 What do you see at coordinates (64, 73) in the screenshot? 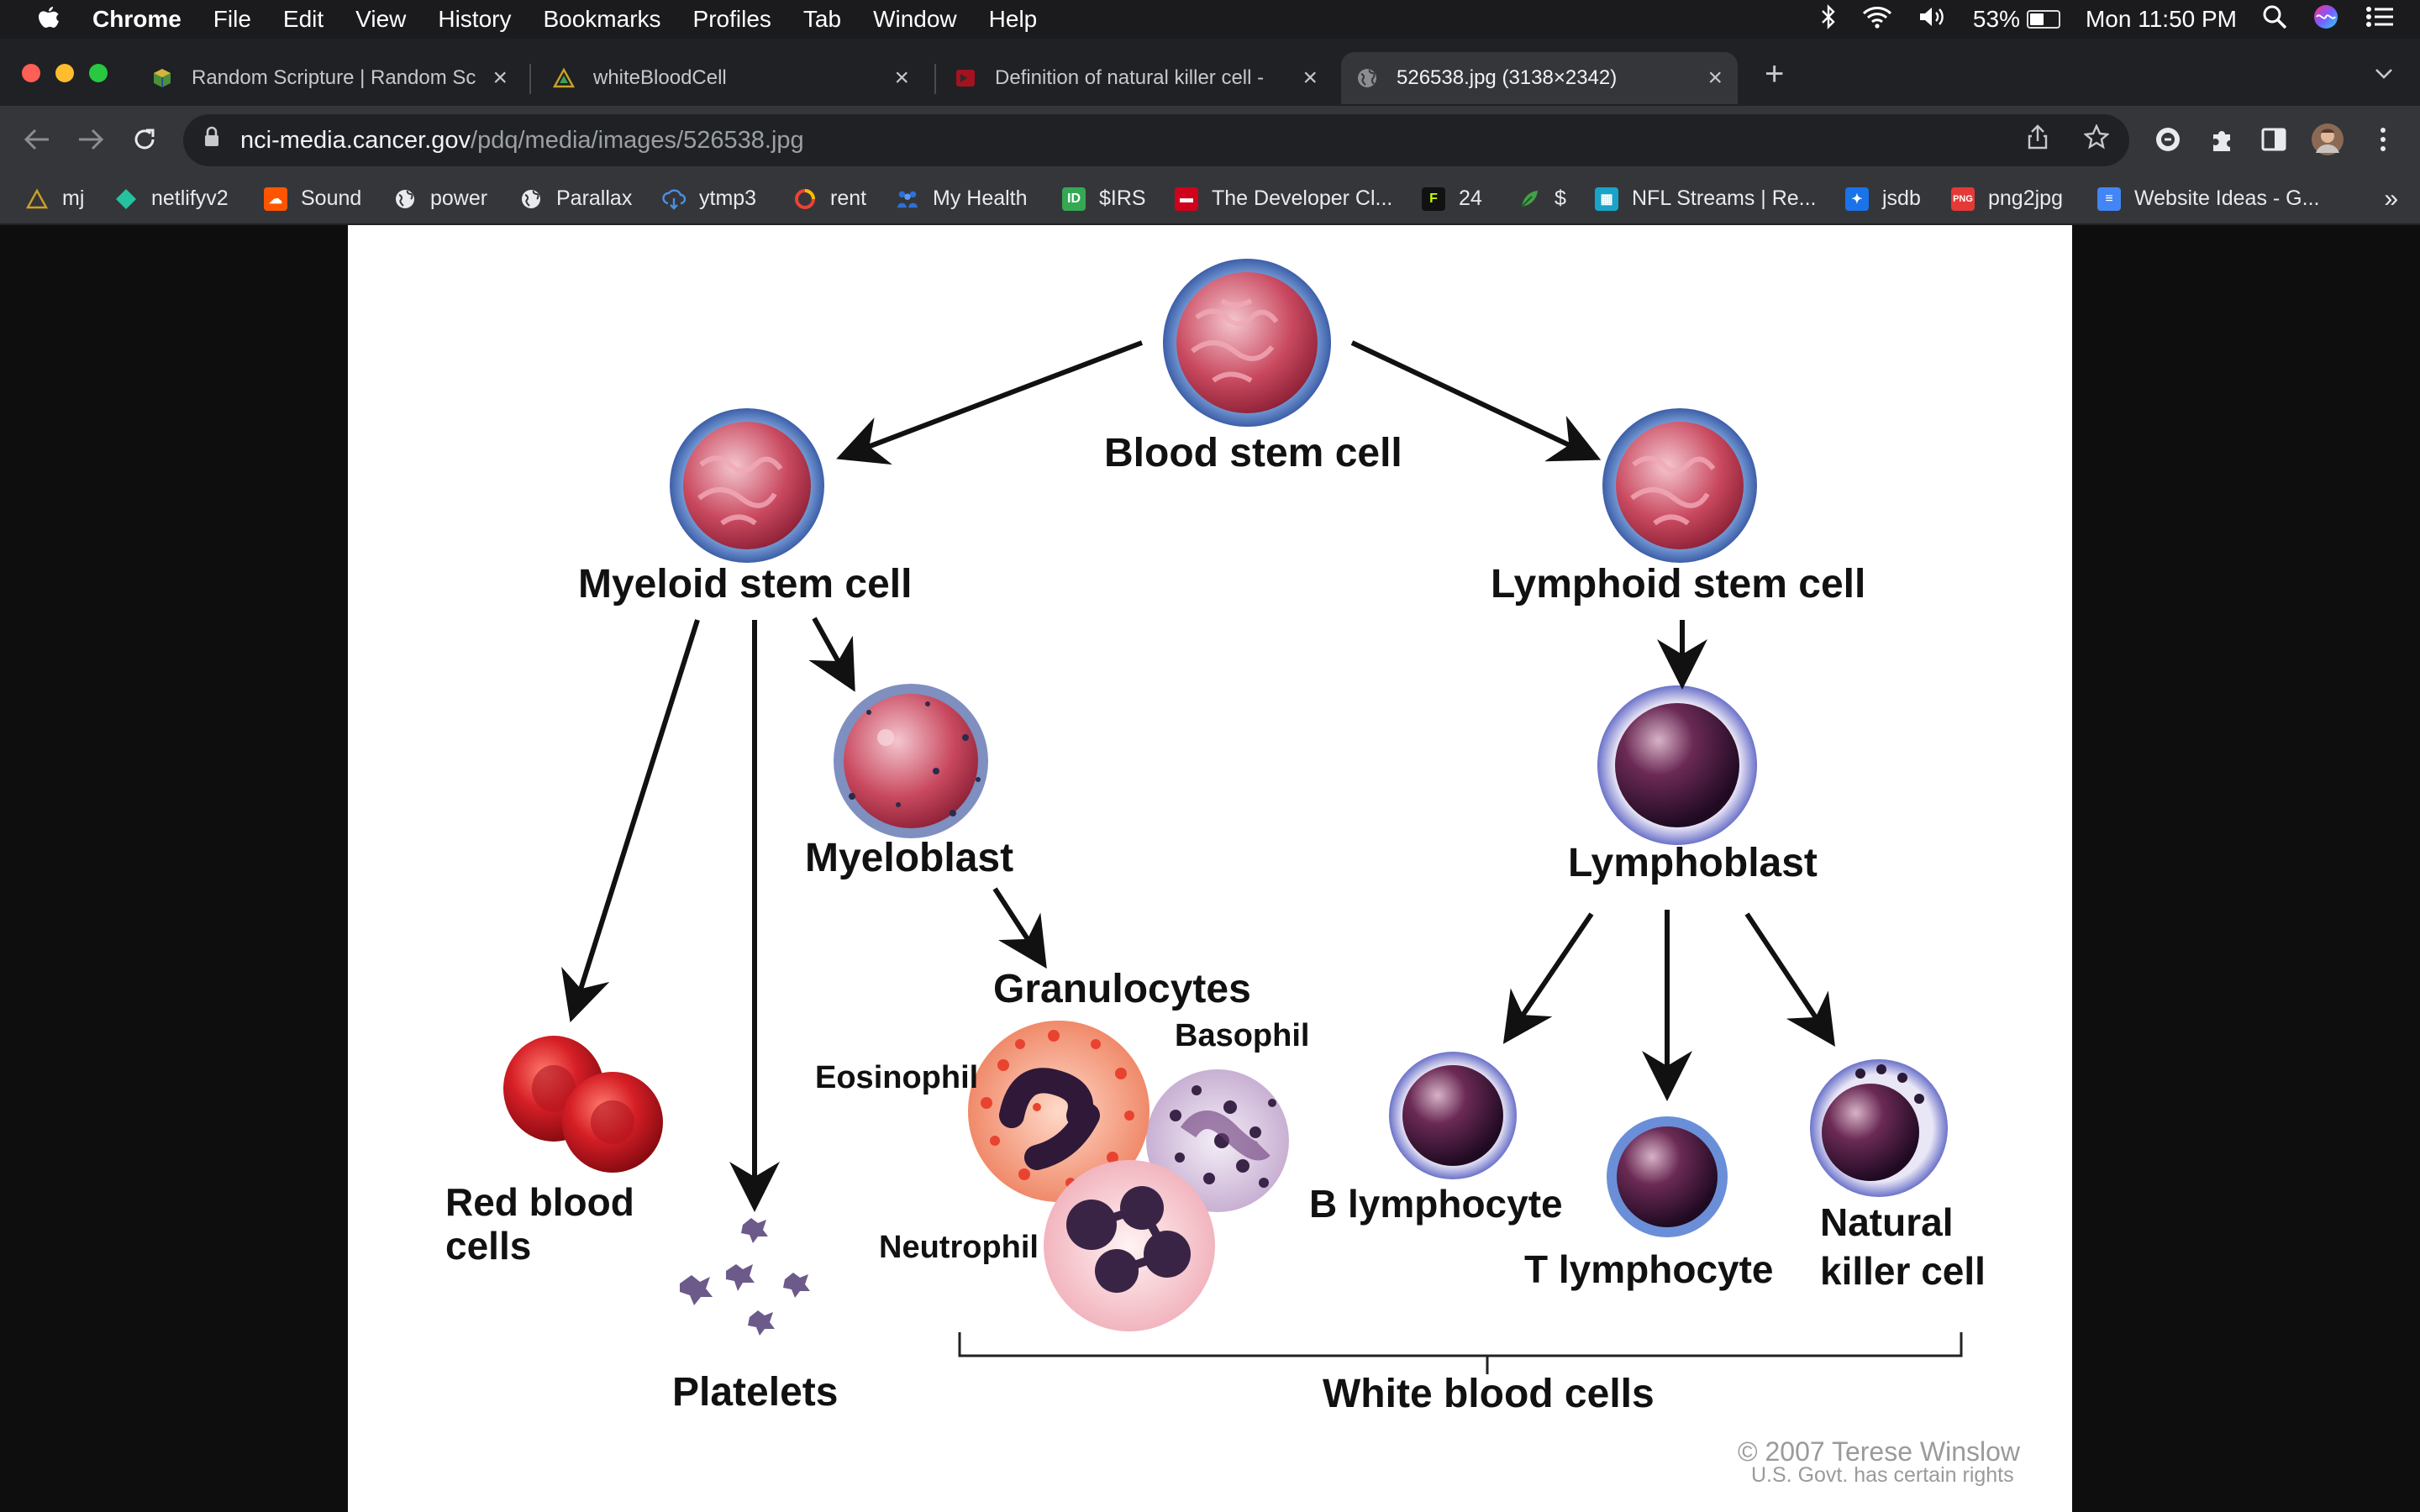
I see `window-minimize-button` at bounding box center [64, 73].